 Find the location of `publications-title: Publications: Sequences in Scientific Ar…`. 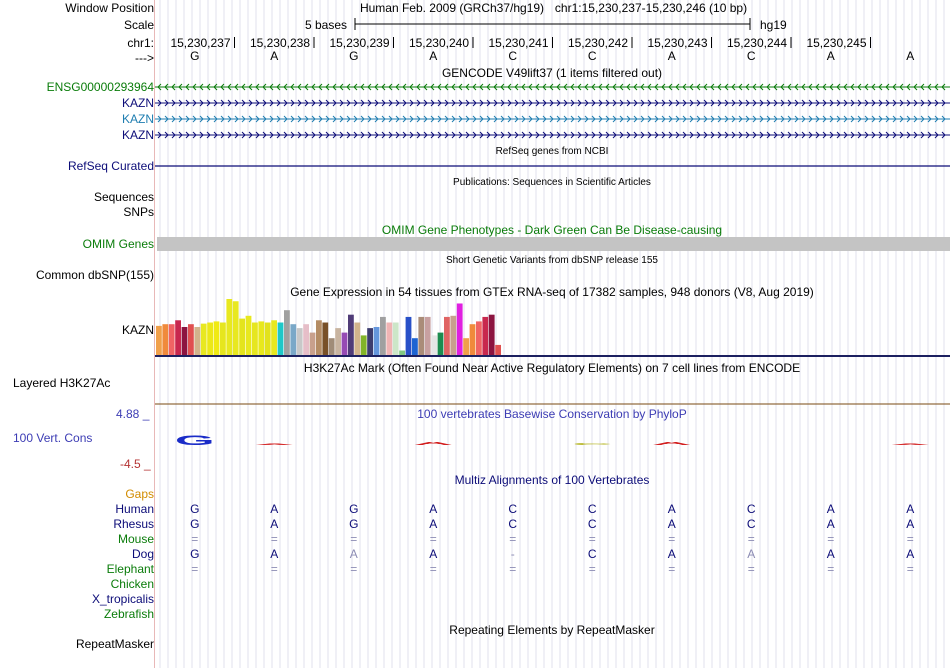

publications-title: Publications: Sequences in Scientific Ar… is located at coordinates (552, 182).